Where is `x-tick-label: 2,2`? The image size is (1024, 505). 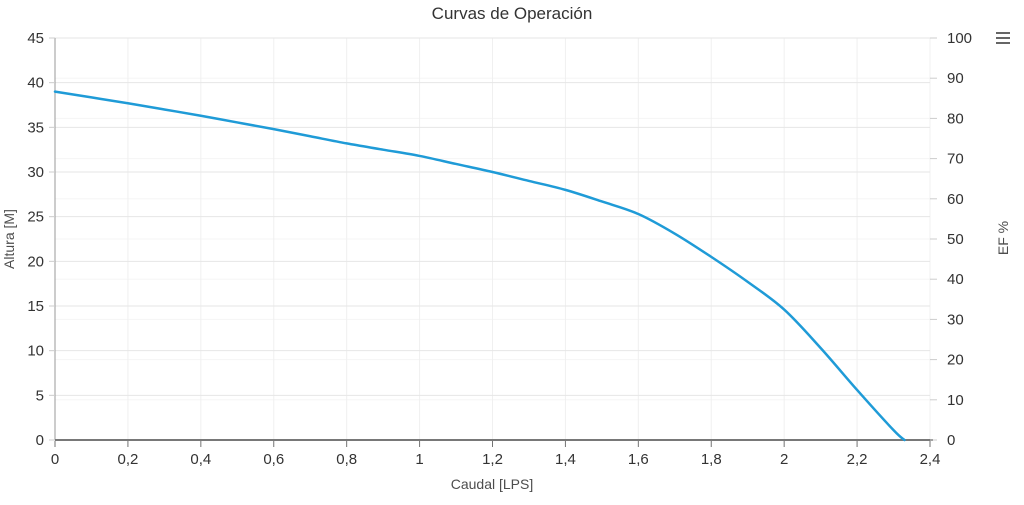 x-tick-label: 2,2 is located at coordinates (857, 459).